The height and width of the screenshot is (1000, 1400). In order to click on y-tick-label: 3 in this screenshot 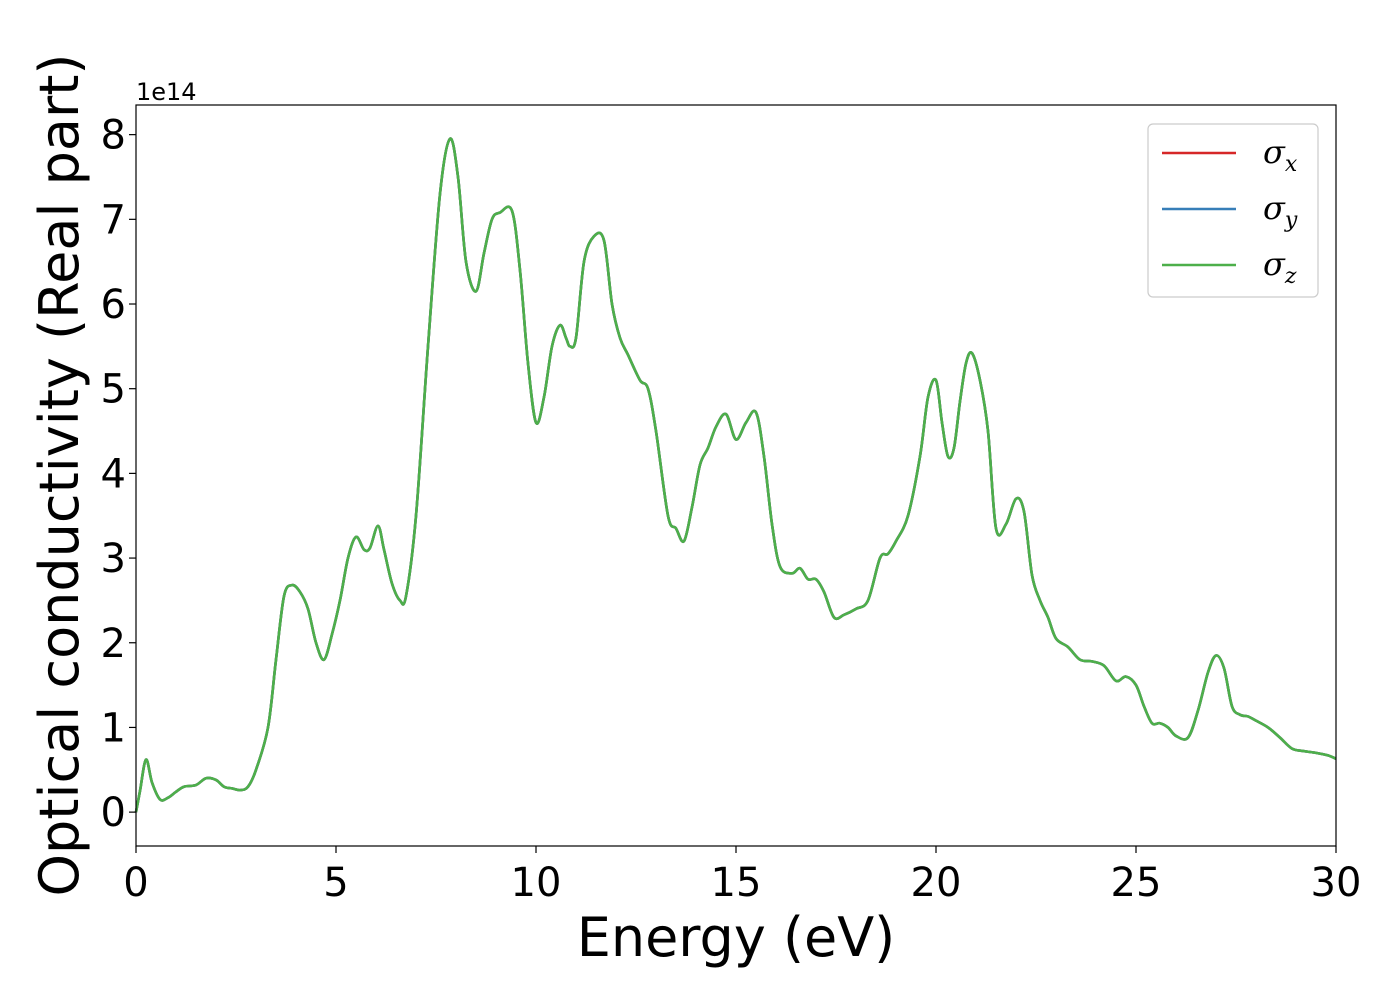, I will do `click(113, 559)`.